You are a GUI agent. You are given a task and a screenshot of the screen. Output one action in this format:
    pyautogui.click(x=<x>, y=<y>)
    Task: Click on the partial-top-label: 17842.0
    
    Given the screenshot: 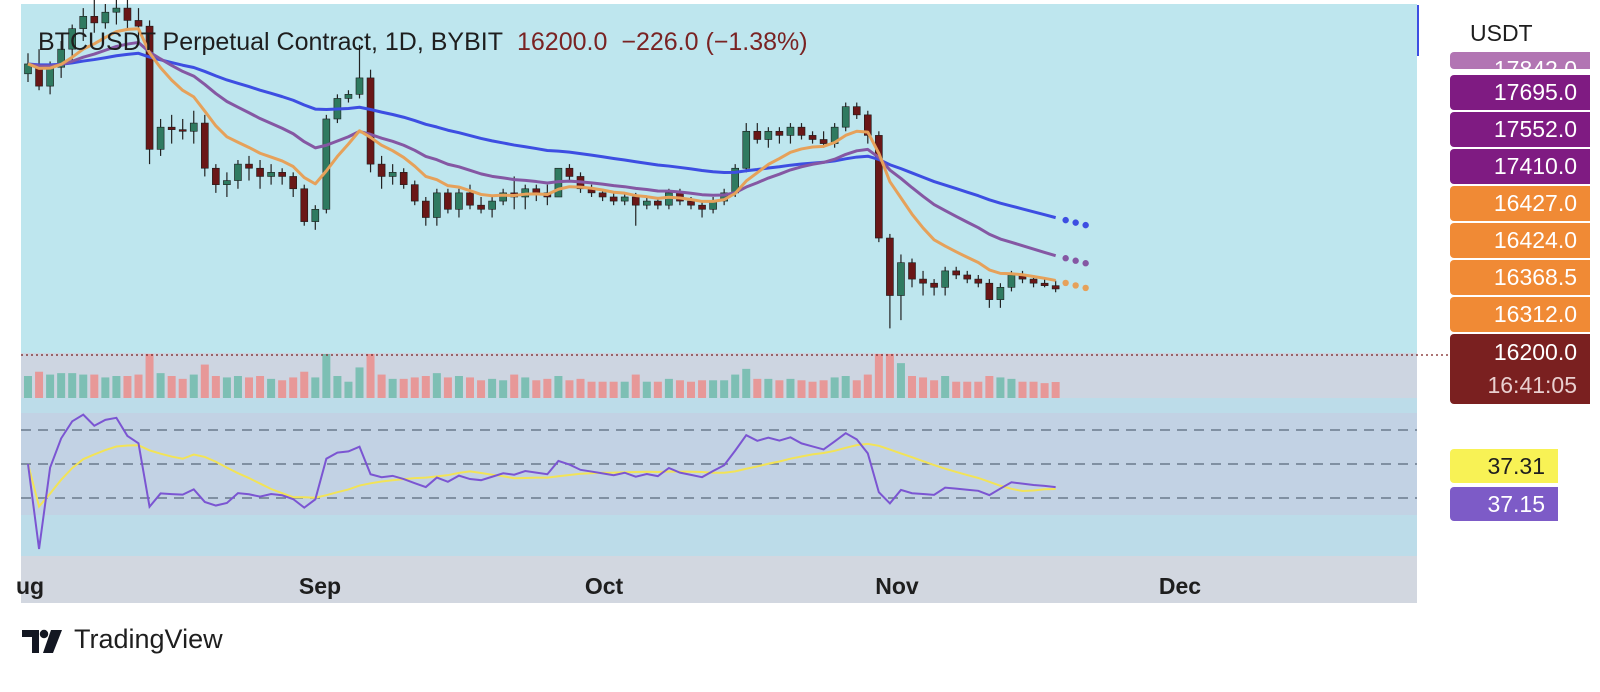 What is the action you would take?
    pyautogui.click(x=1520, y=60)
    